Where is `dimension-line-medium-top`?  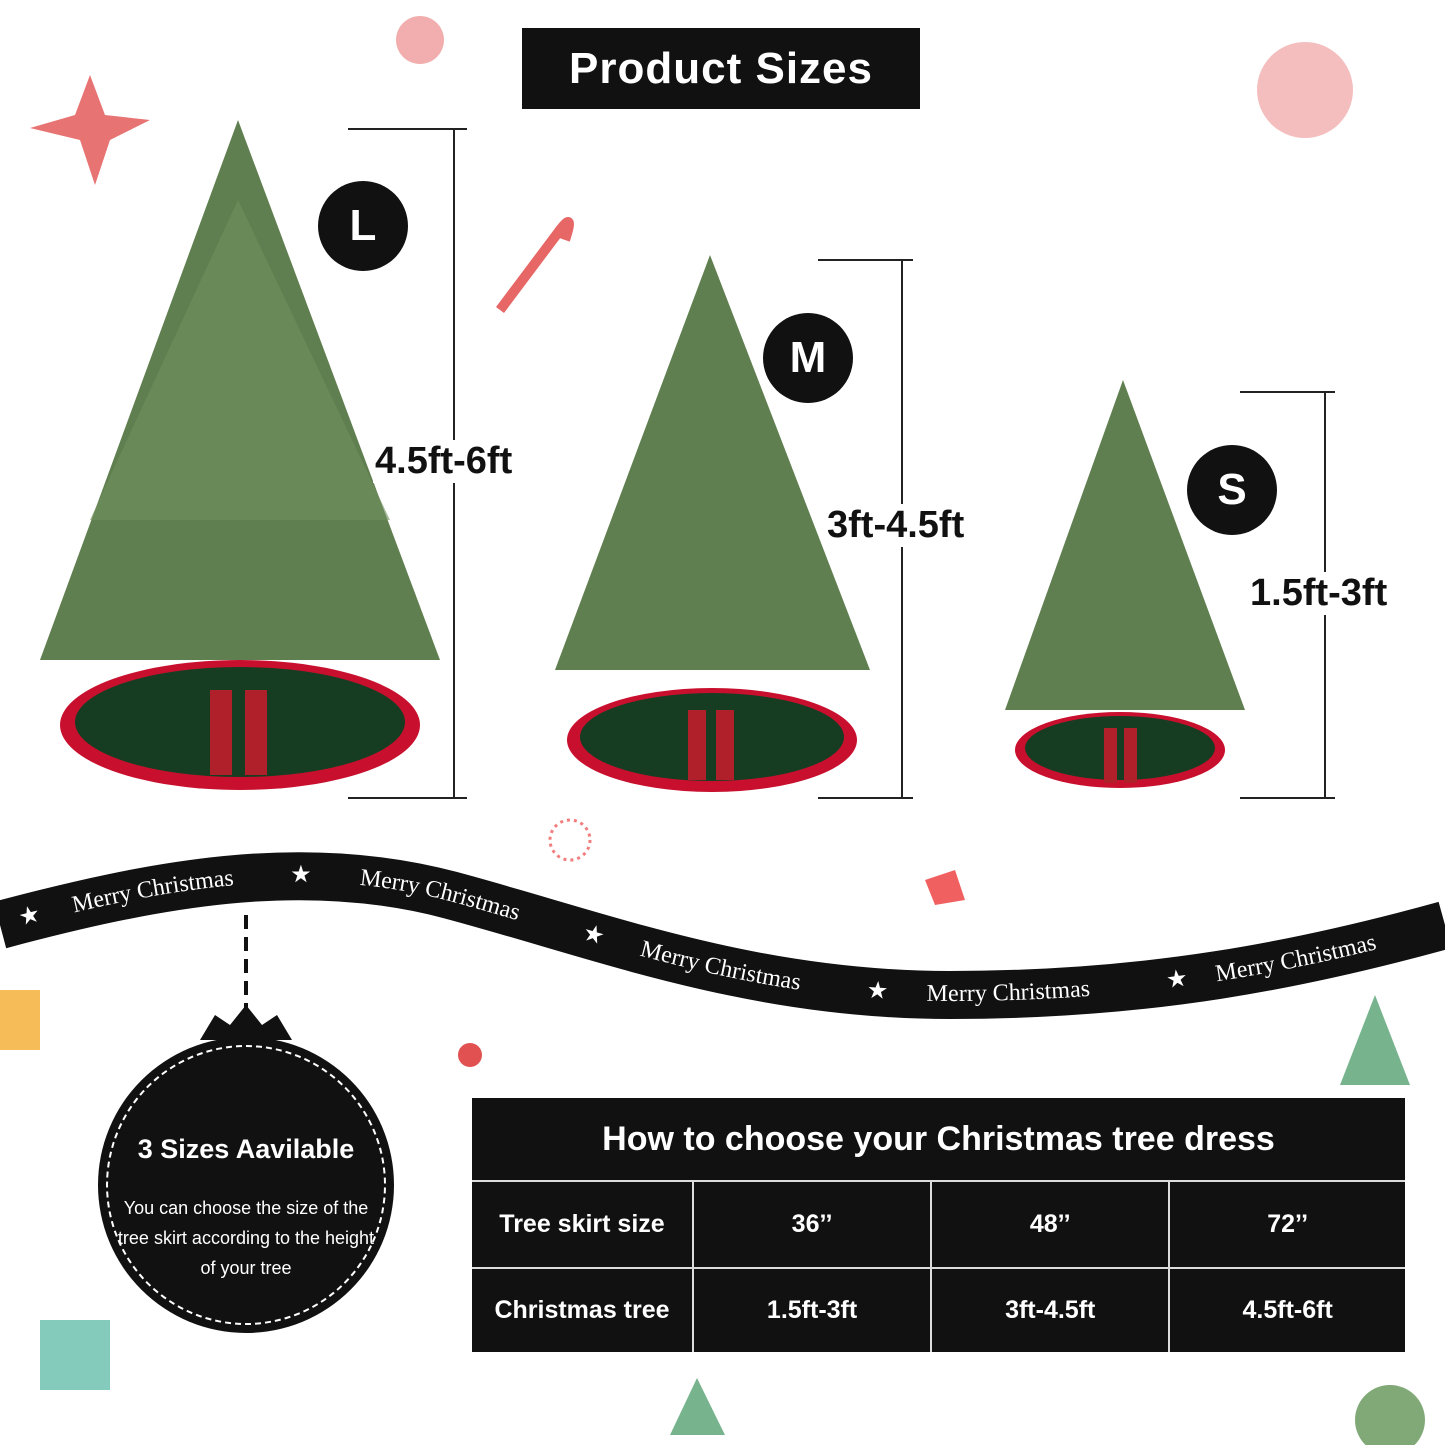 dimension-line-medium-top is located at coordinates (865, 260).